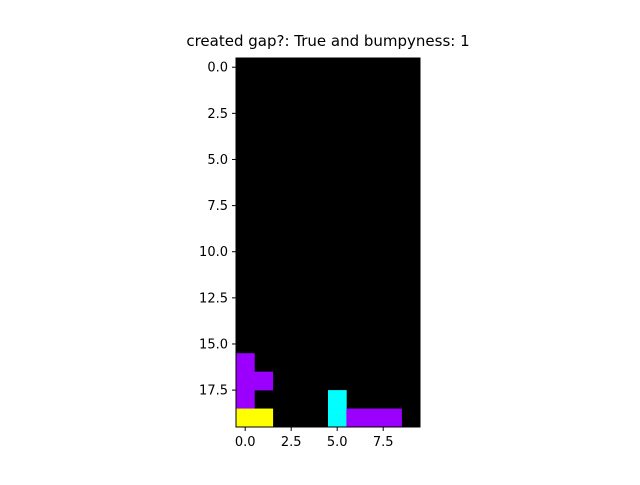 This screenshot has height=485, width=640. What do you see at coordinates (213, 298) in the screenshot?
I see `y-tick-label: 12.5` at bounding box center [213, 298].